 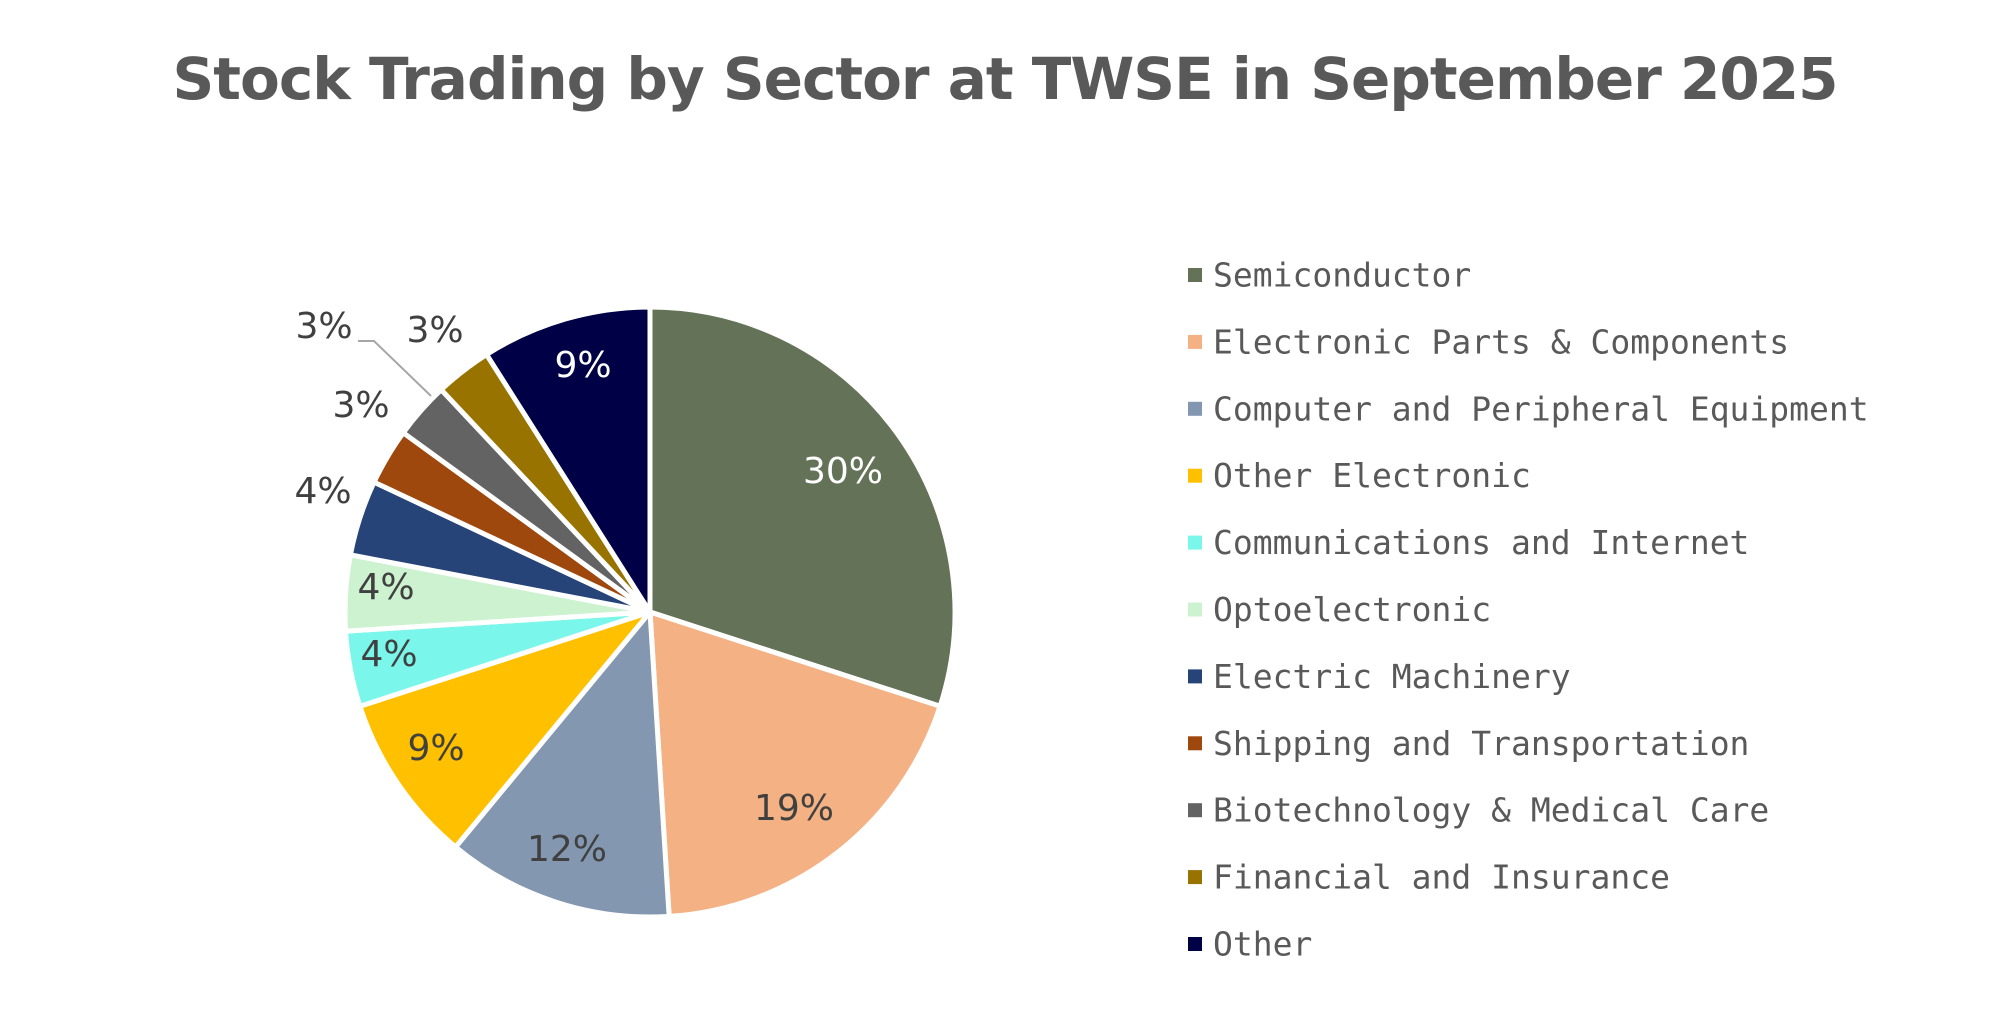 What do you see at coordinates (562, 764) in the screenshot?
I see `pie-slice-computer-and-peripheral-equipment` at bounding box center [562, 764].